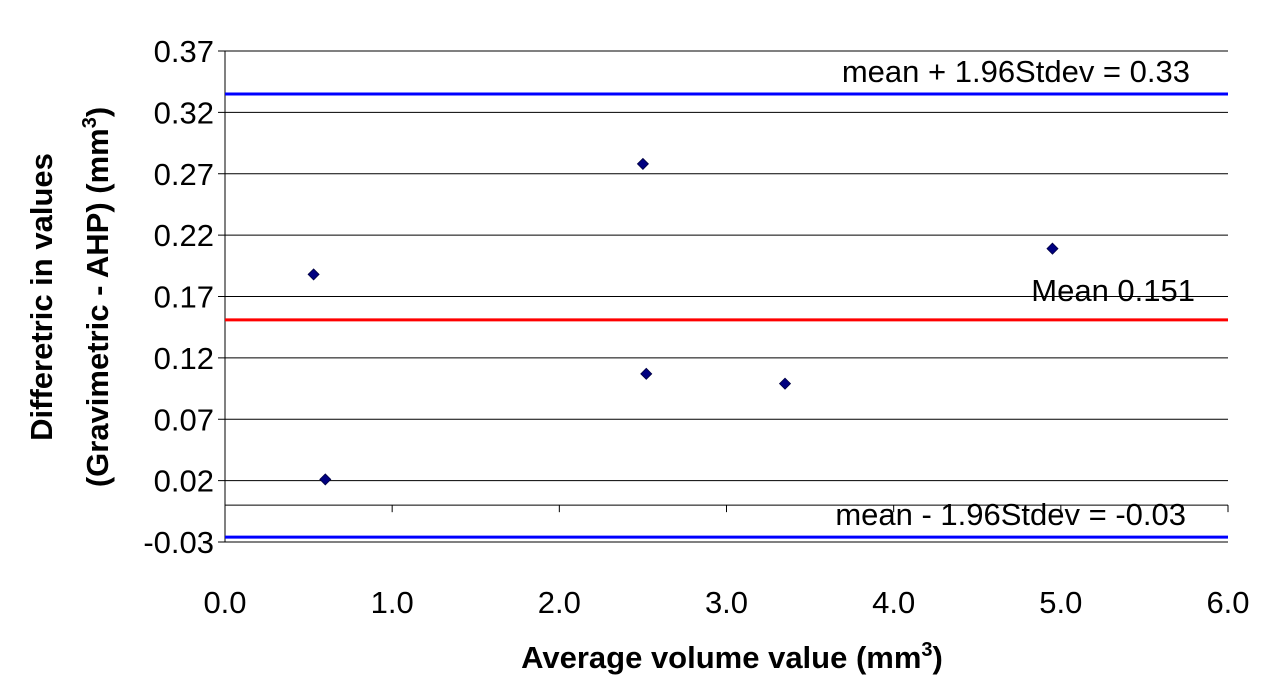  I want to click on reference-line-label: mean - 1.96Stdev = -0.03, so click(1010, 514).